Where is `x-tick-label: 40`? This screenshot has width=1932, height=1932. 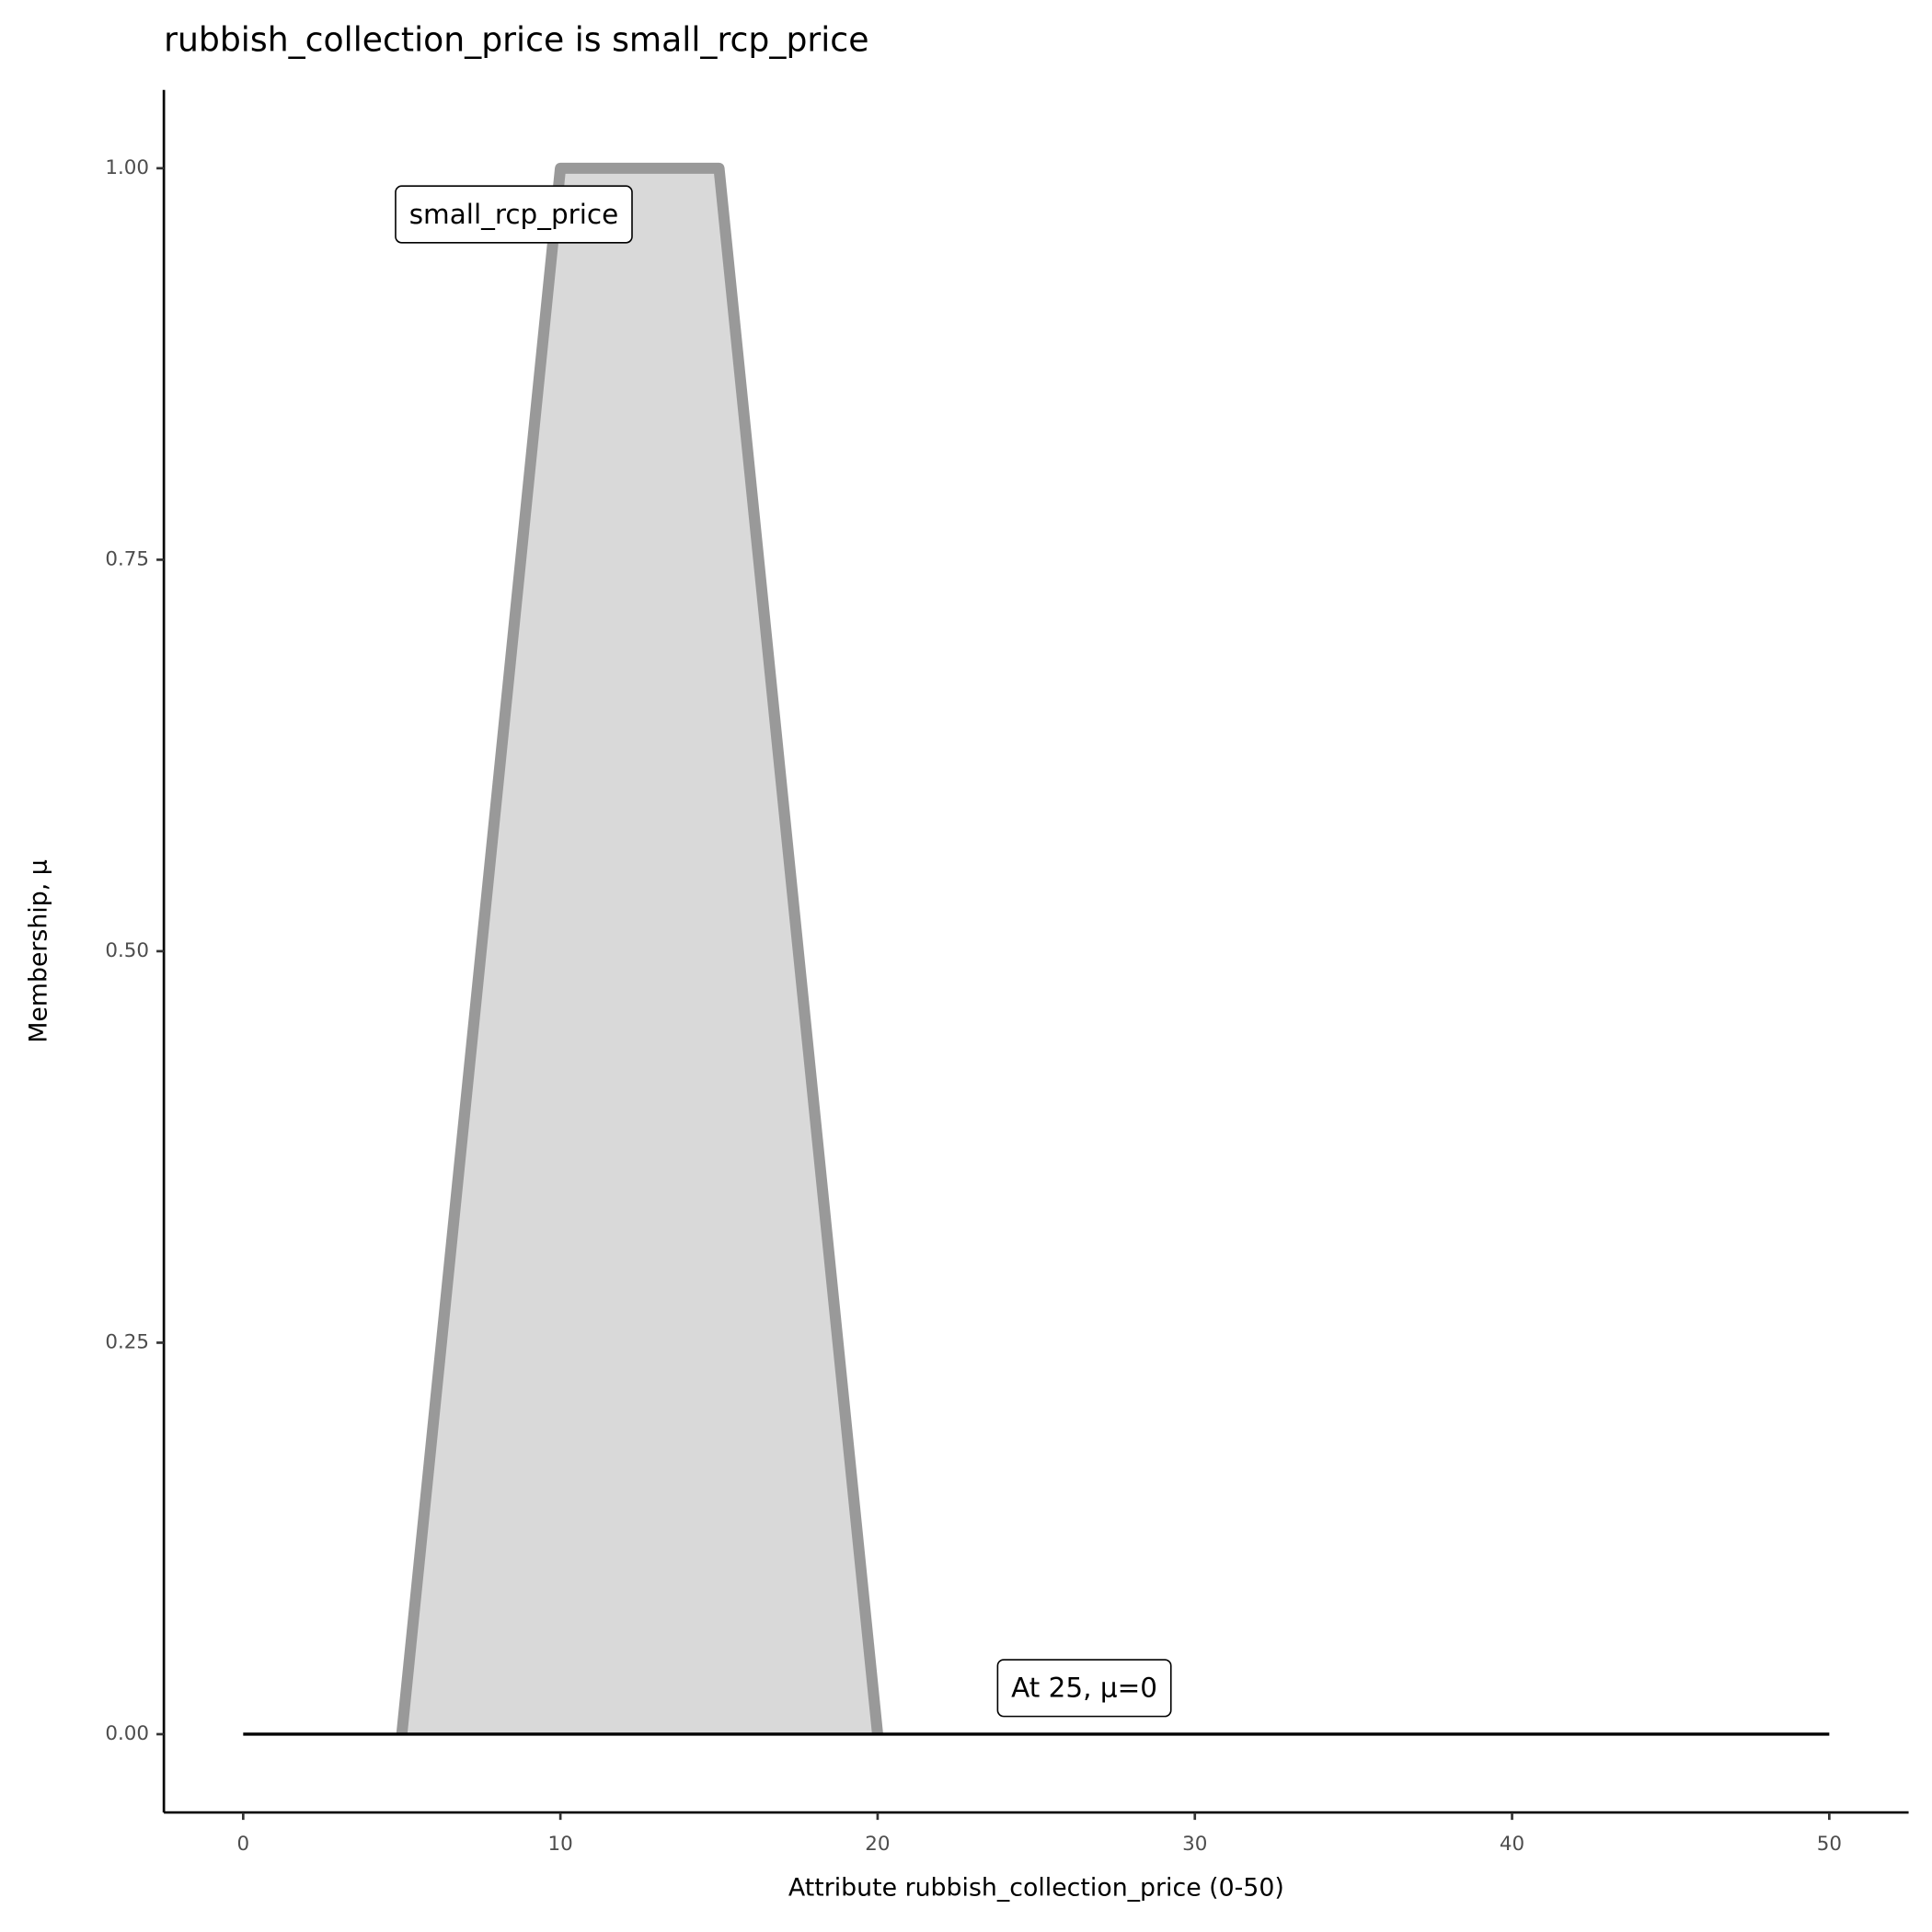 x-tick-label: 40 is located at coordinates (1512, 1844).